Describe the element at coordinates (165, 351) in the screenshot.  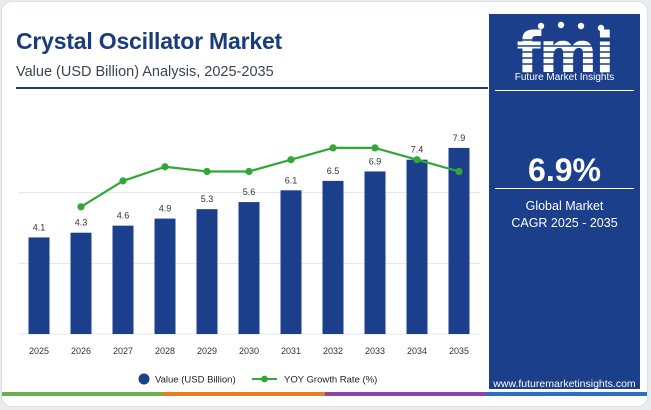
I see `x-tick-label: 2028` at that location.